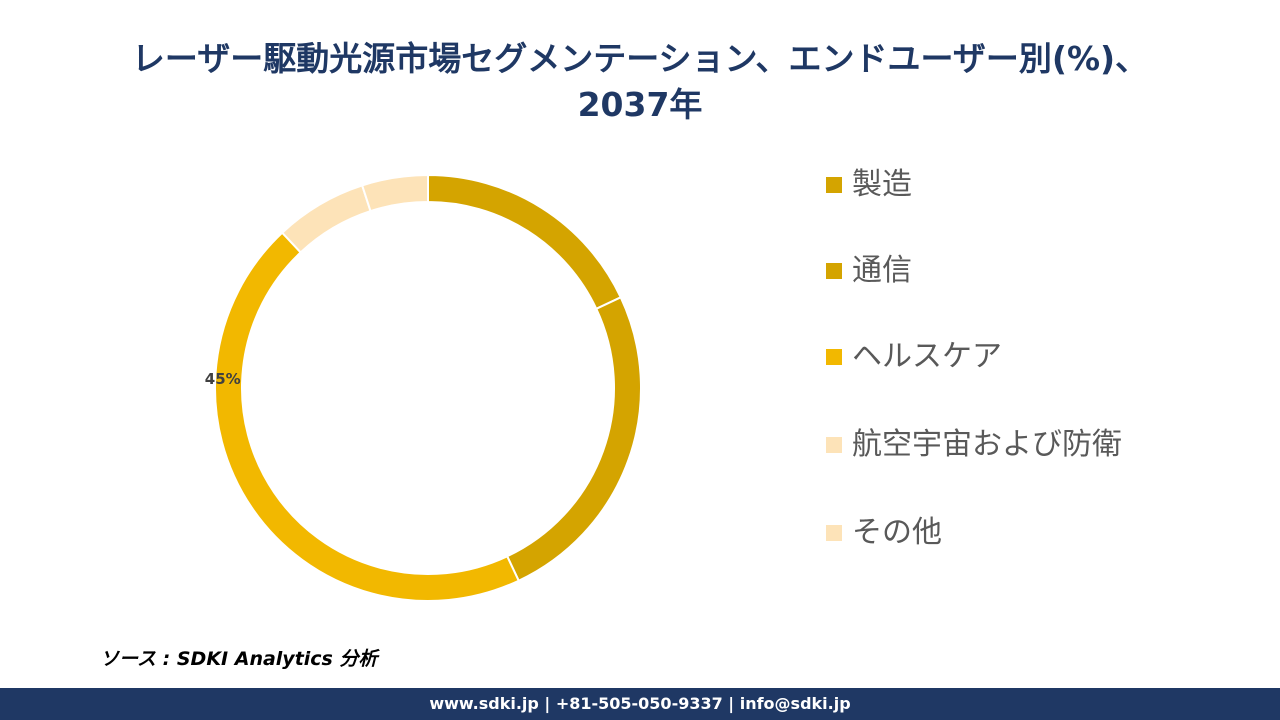  What do you see at coordinates (239, 659) in the screenshot?
I see `source-note: ソース : SDKI Analytics 分析` at bounding box center [239, 659].